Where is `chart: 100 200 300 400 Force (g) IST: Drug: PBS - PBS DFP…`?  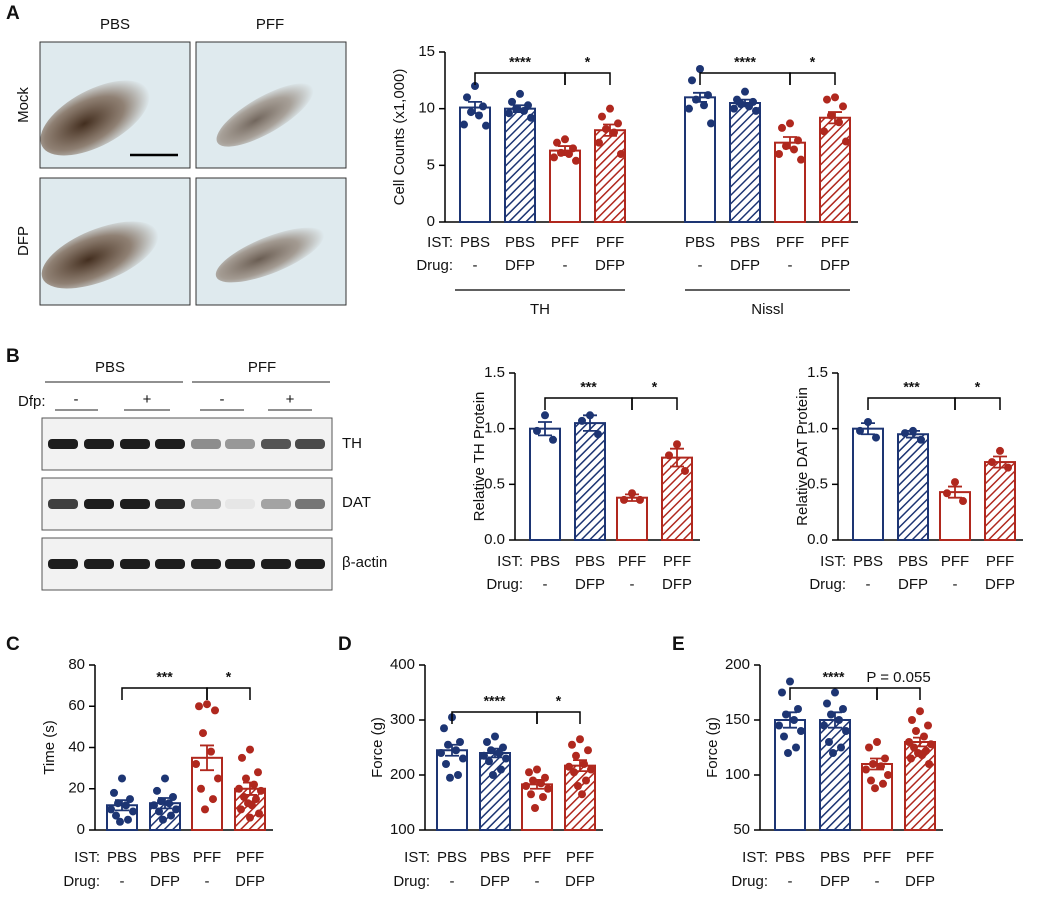
chart: 100 200 300 400 Force (g) IST: Drug: PBS - PBS DFP… is located at coordinates (486, 773).